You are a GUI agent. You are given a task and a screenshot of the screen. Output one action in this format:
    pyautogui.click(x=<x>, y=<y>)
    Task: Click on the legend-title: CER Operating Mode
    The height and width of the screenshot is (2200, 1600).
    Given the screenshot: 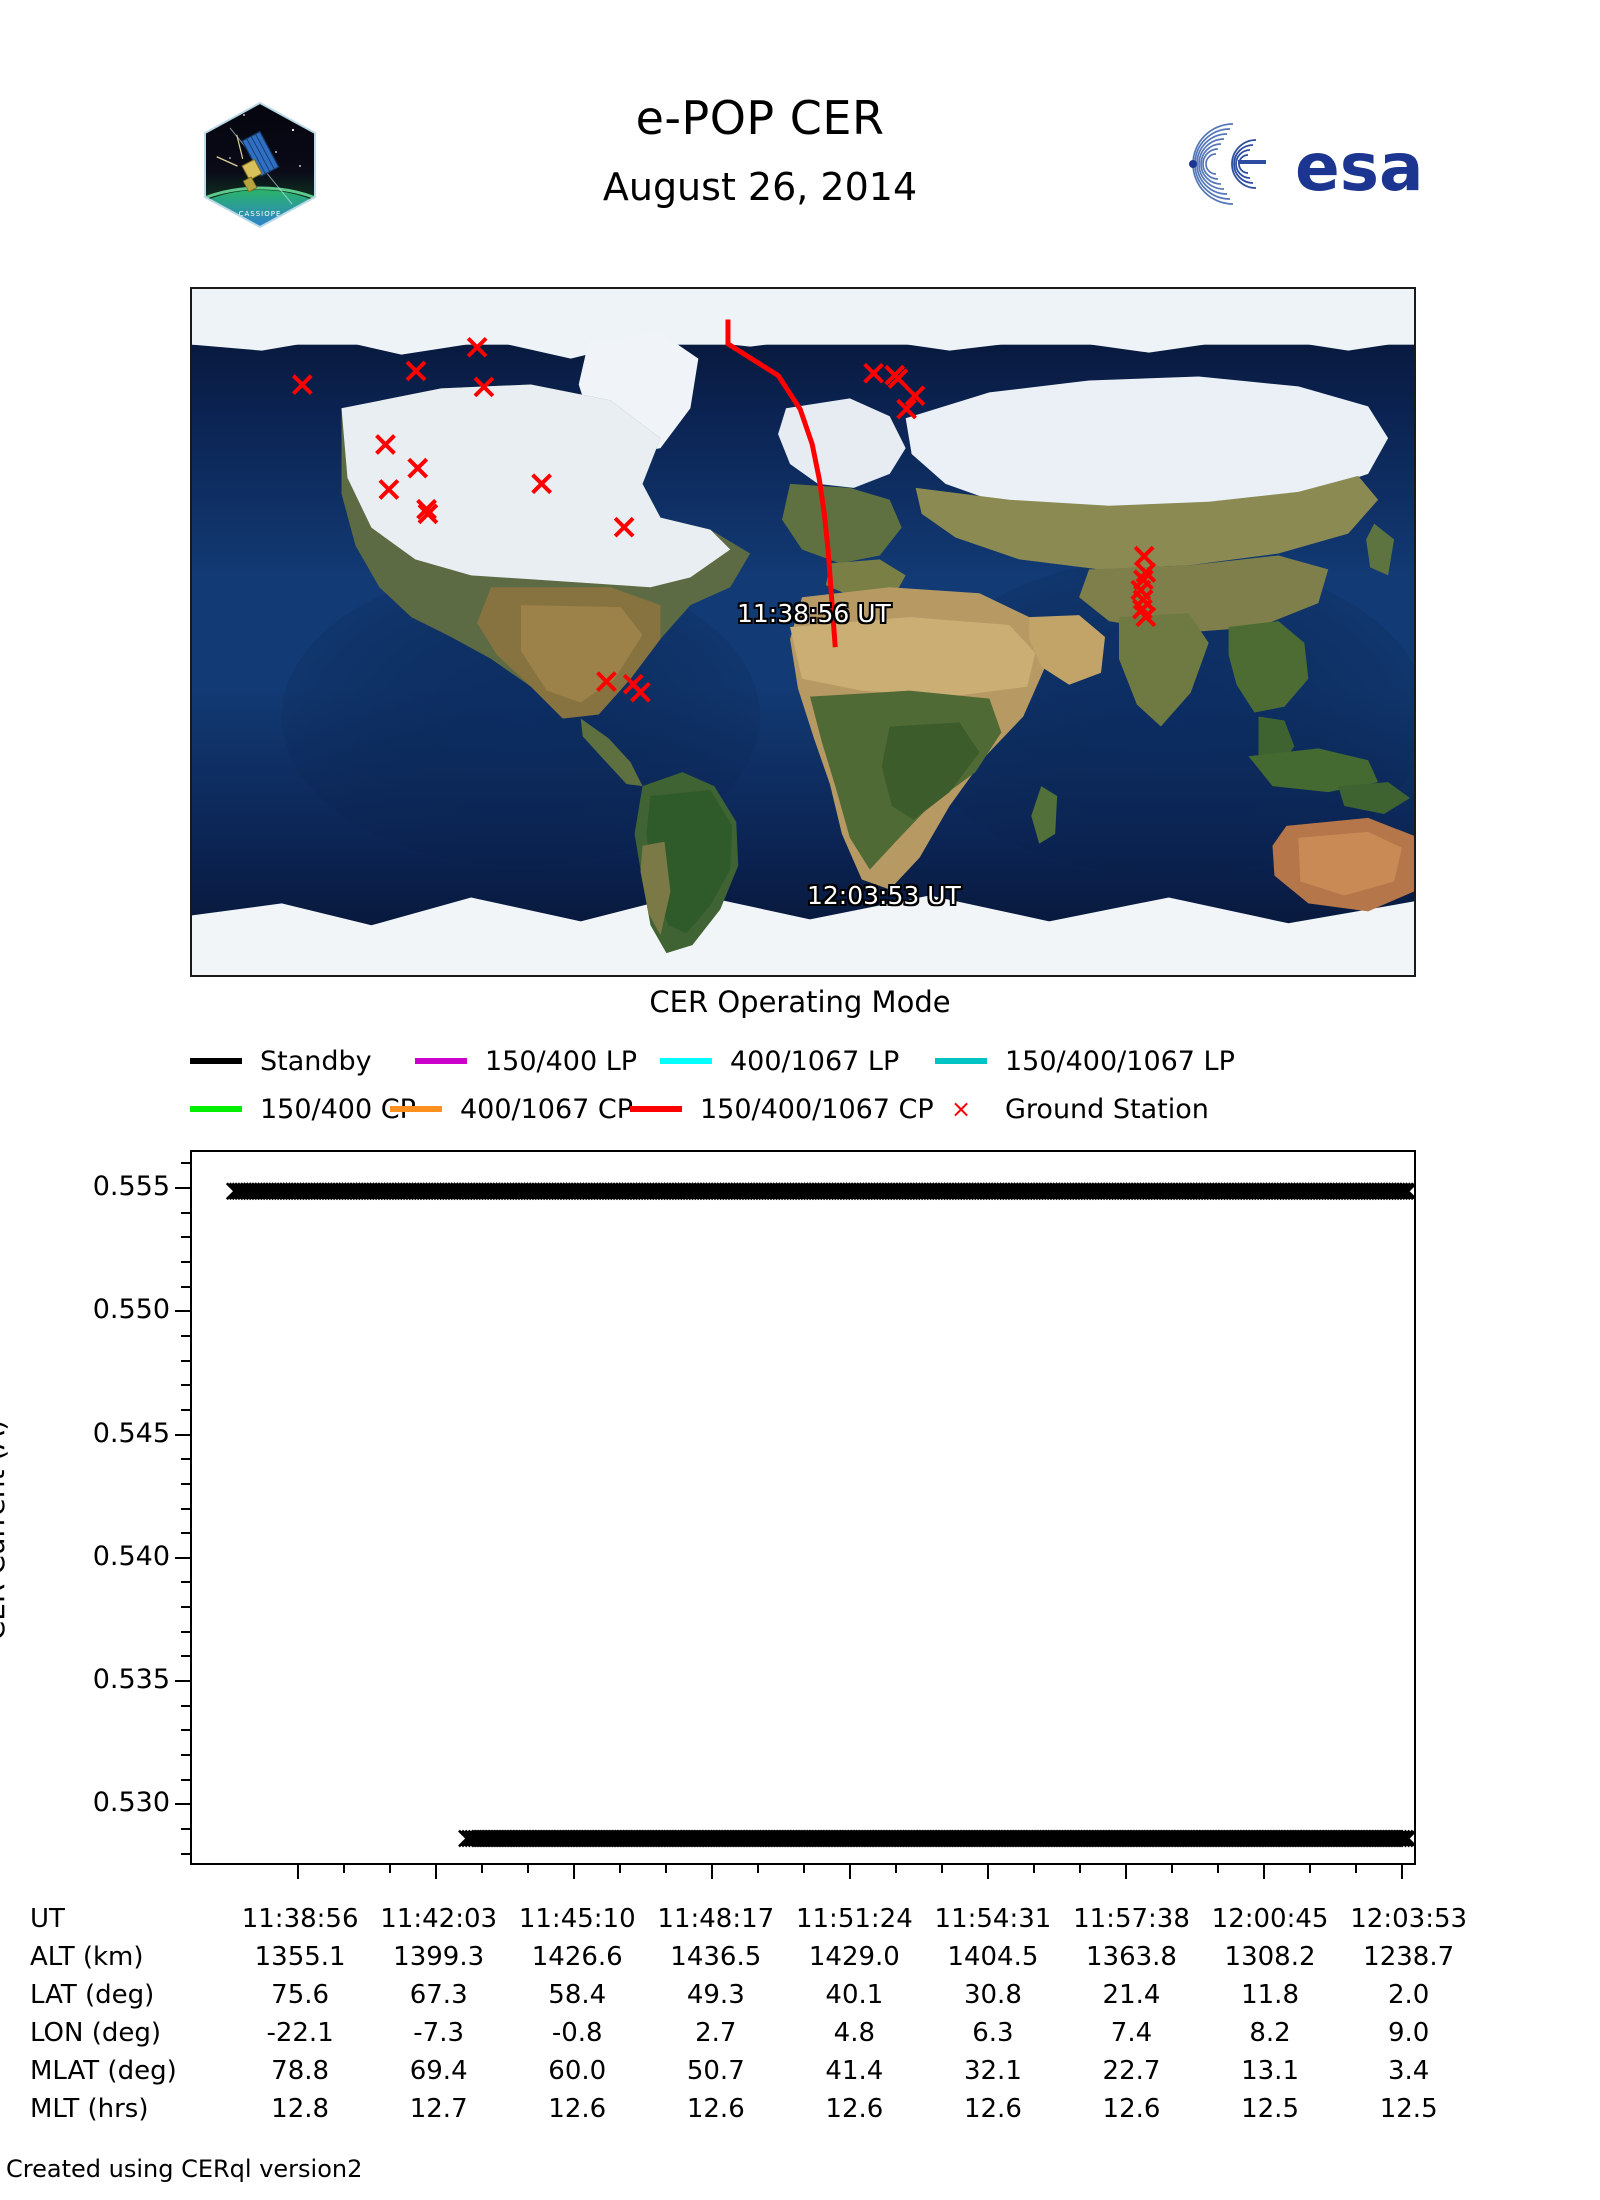 What is the action you would take?
    pyautogui.click(x=800, y=1002)
    